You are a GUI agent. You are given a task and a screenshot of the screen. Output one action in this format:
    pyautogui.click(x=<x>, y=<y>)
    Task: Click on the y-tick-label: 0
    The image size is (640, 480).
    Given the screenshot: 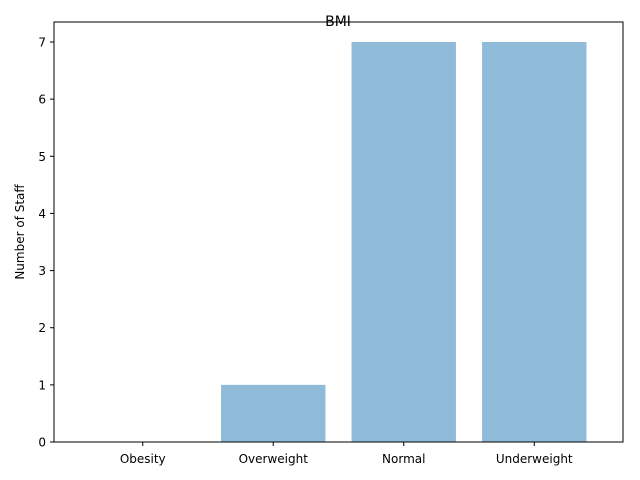 What is the action you would take?
    pyautogui.click(x=42, y=443)
    